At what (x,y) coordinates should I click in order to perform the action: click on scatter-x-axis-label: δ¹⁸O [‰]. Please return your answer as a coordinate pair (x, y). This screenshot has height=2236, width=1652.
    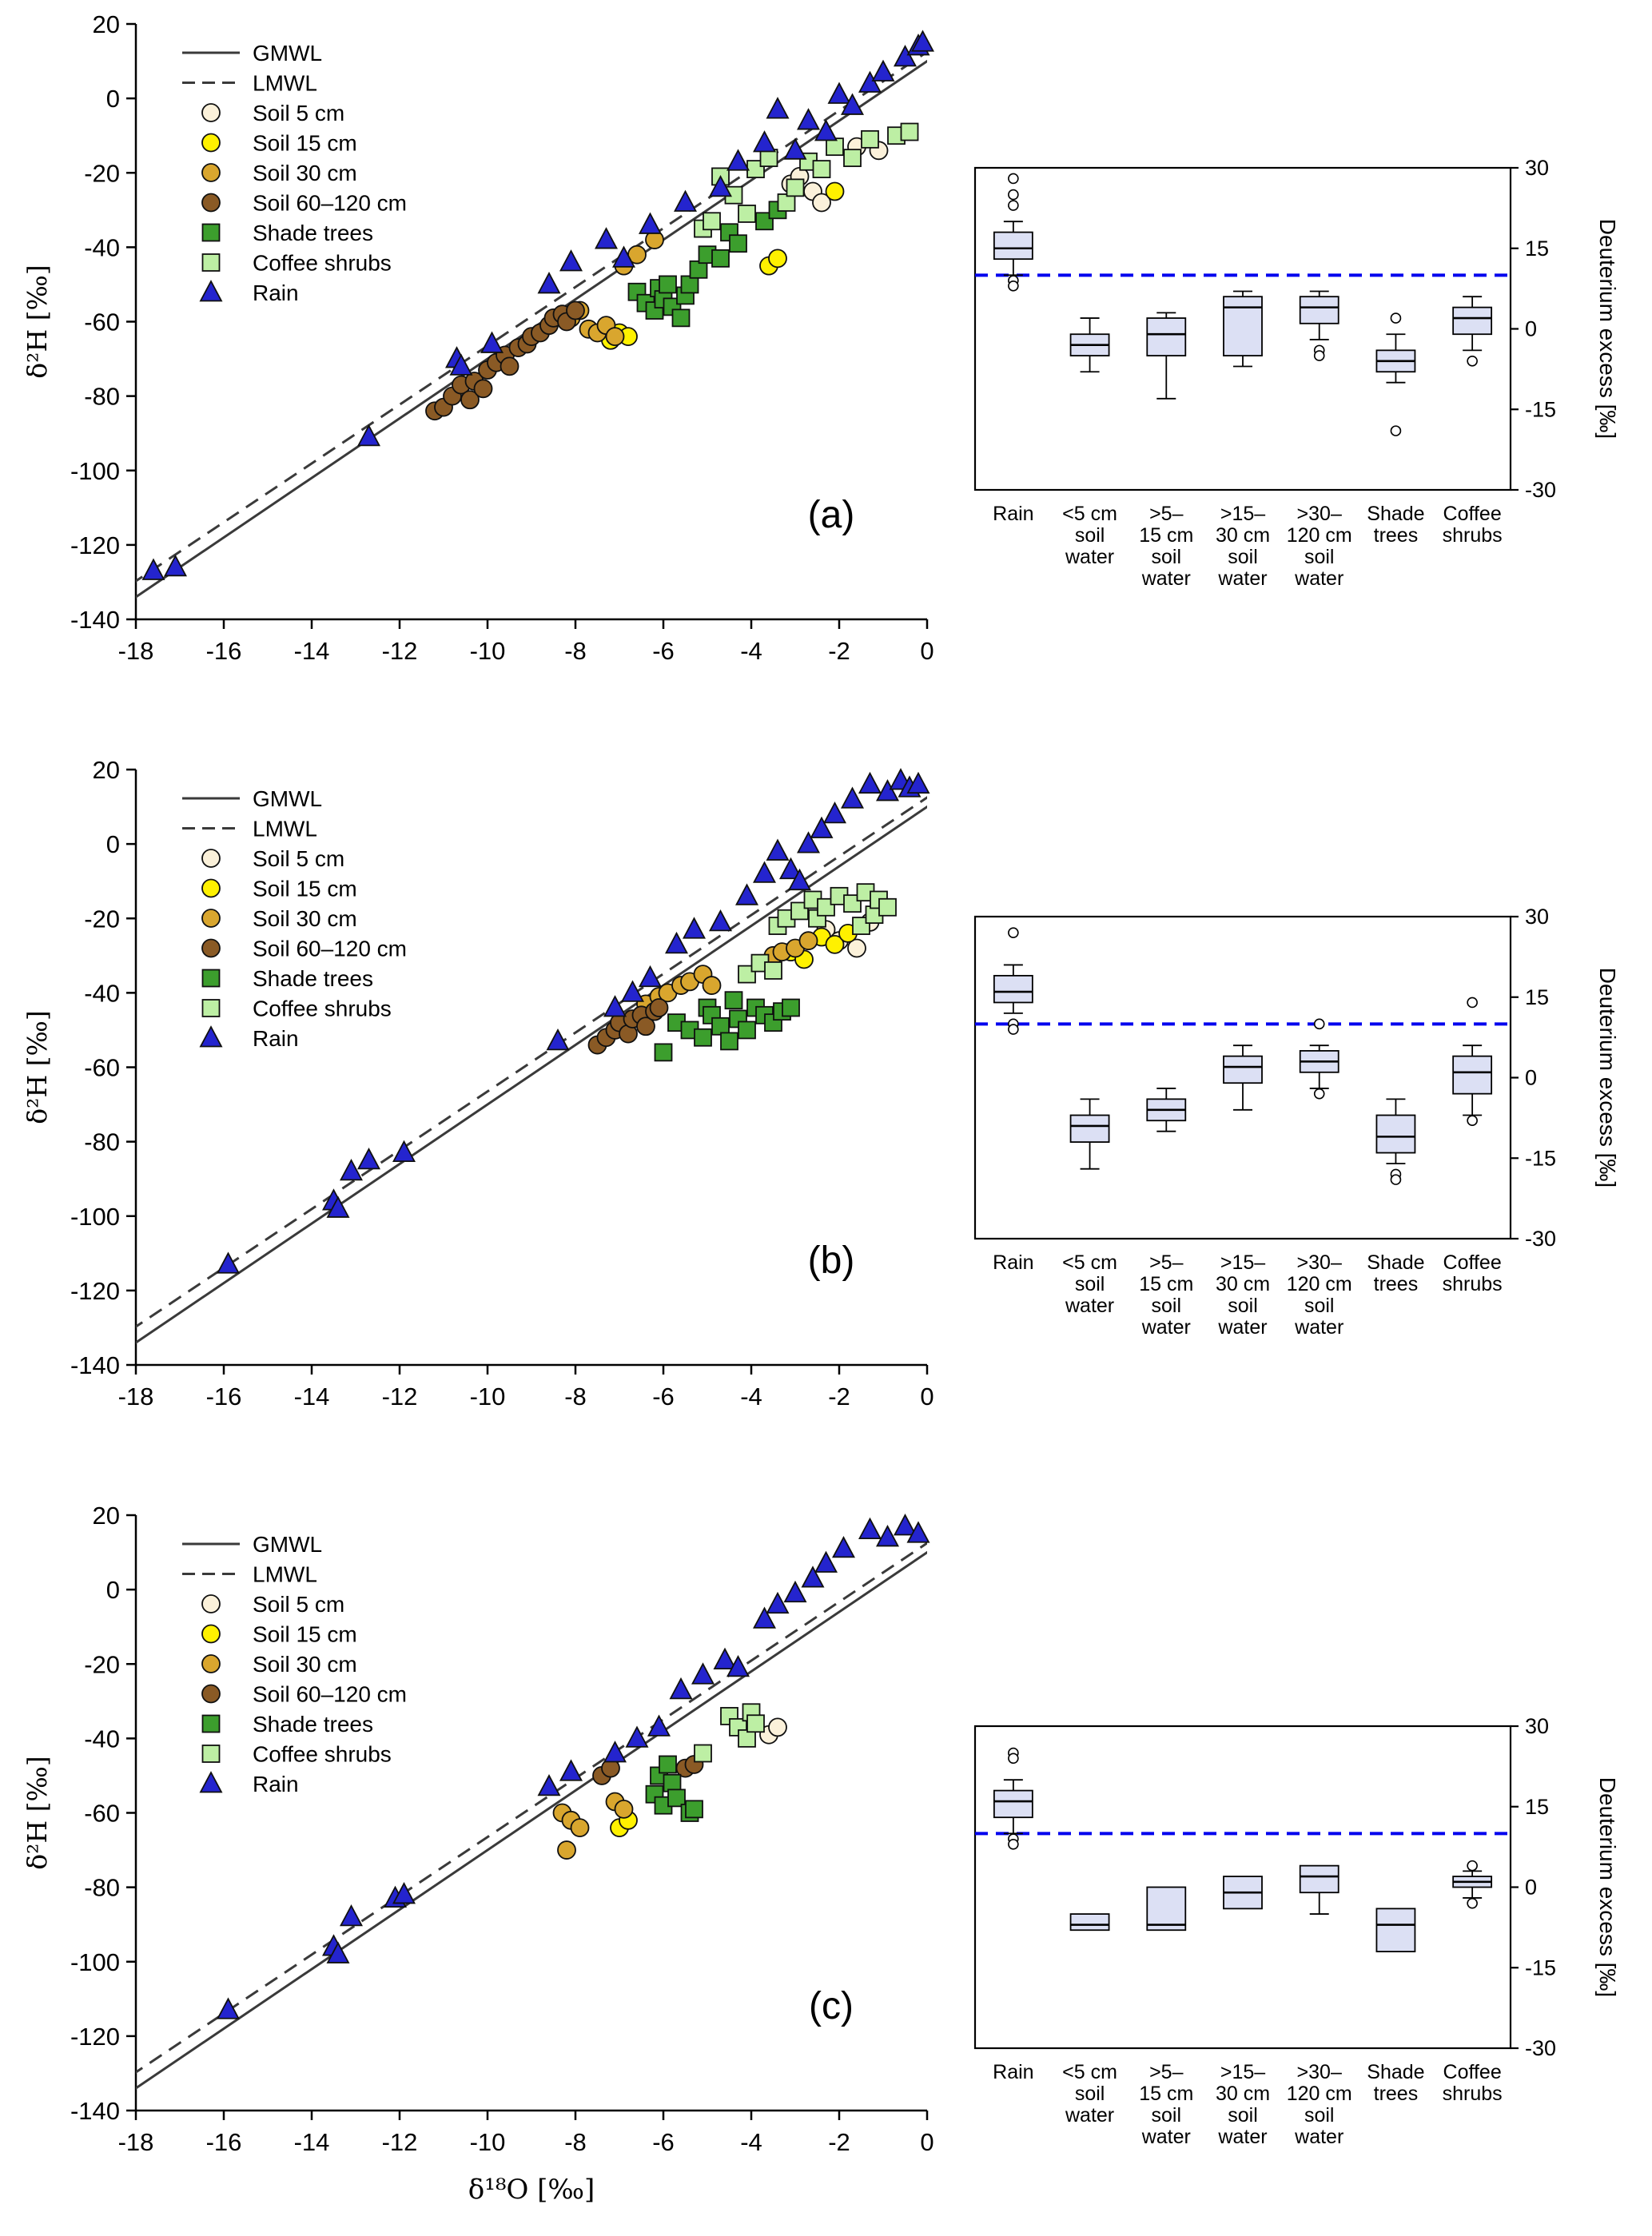
    Looking at the image, I should click on (531, 2190).